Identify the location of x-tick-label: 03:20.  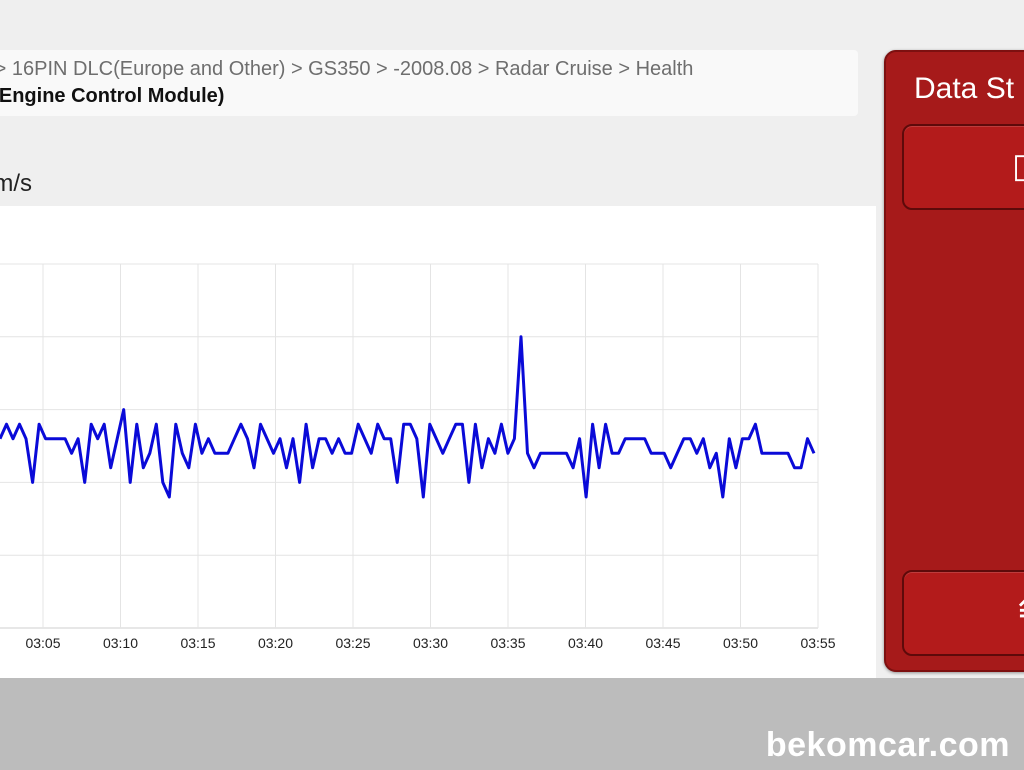
(275, 643).